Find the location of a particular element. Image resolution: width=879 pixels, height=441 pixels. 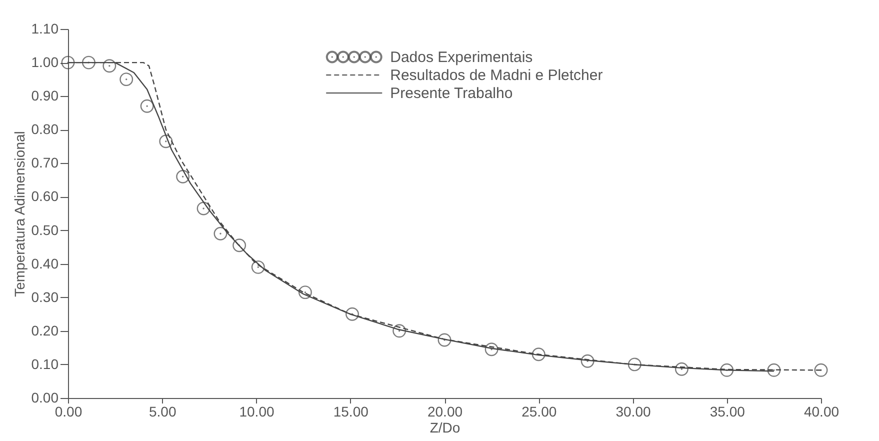

x-axis-title: Z/Do is located at coordinates (445, 428).